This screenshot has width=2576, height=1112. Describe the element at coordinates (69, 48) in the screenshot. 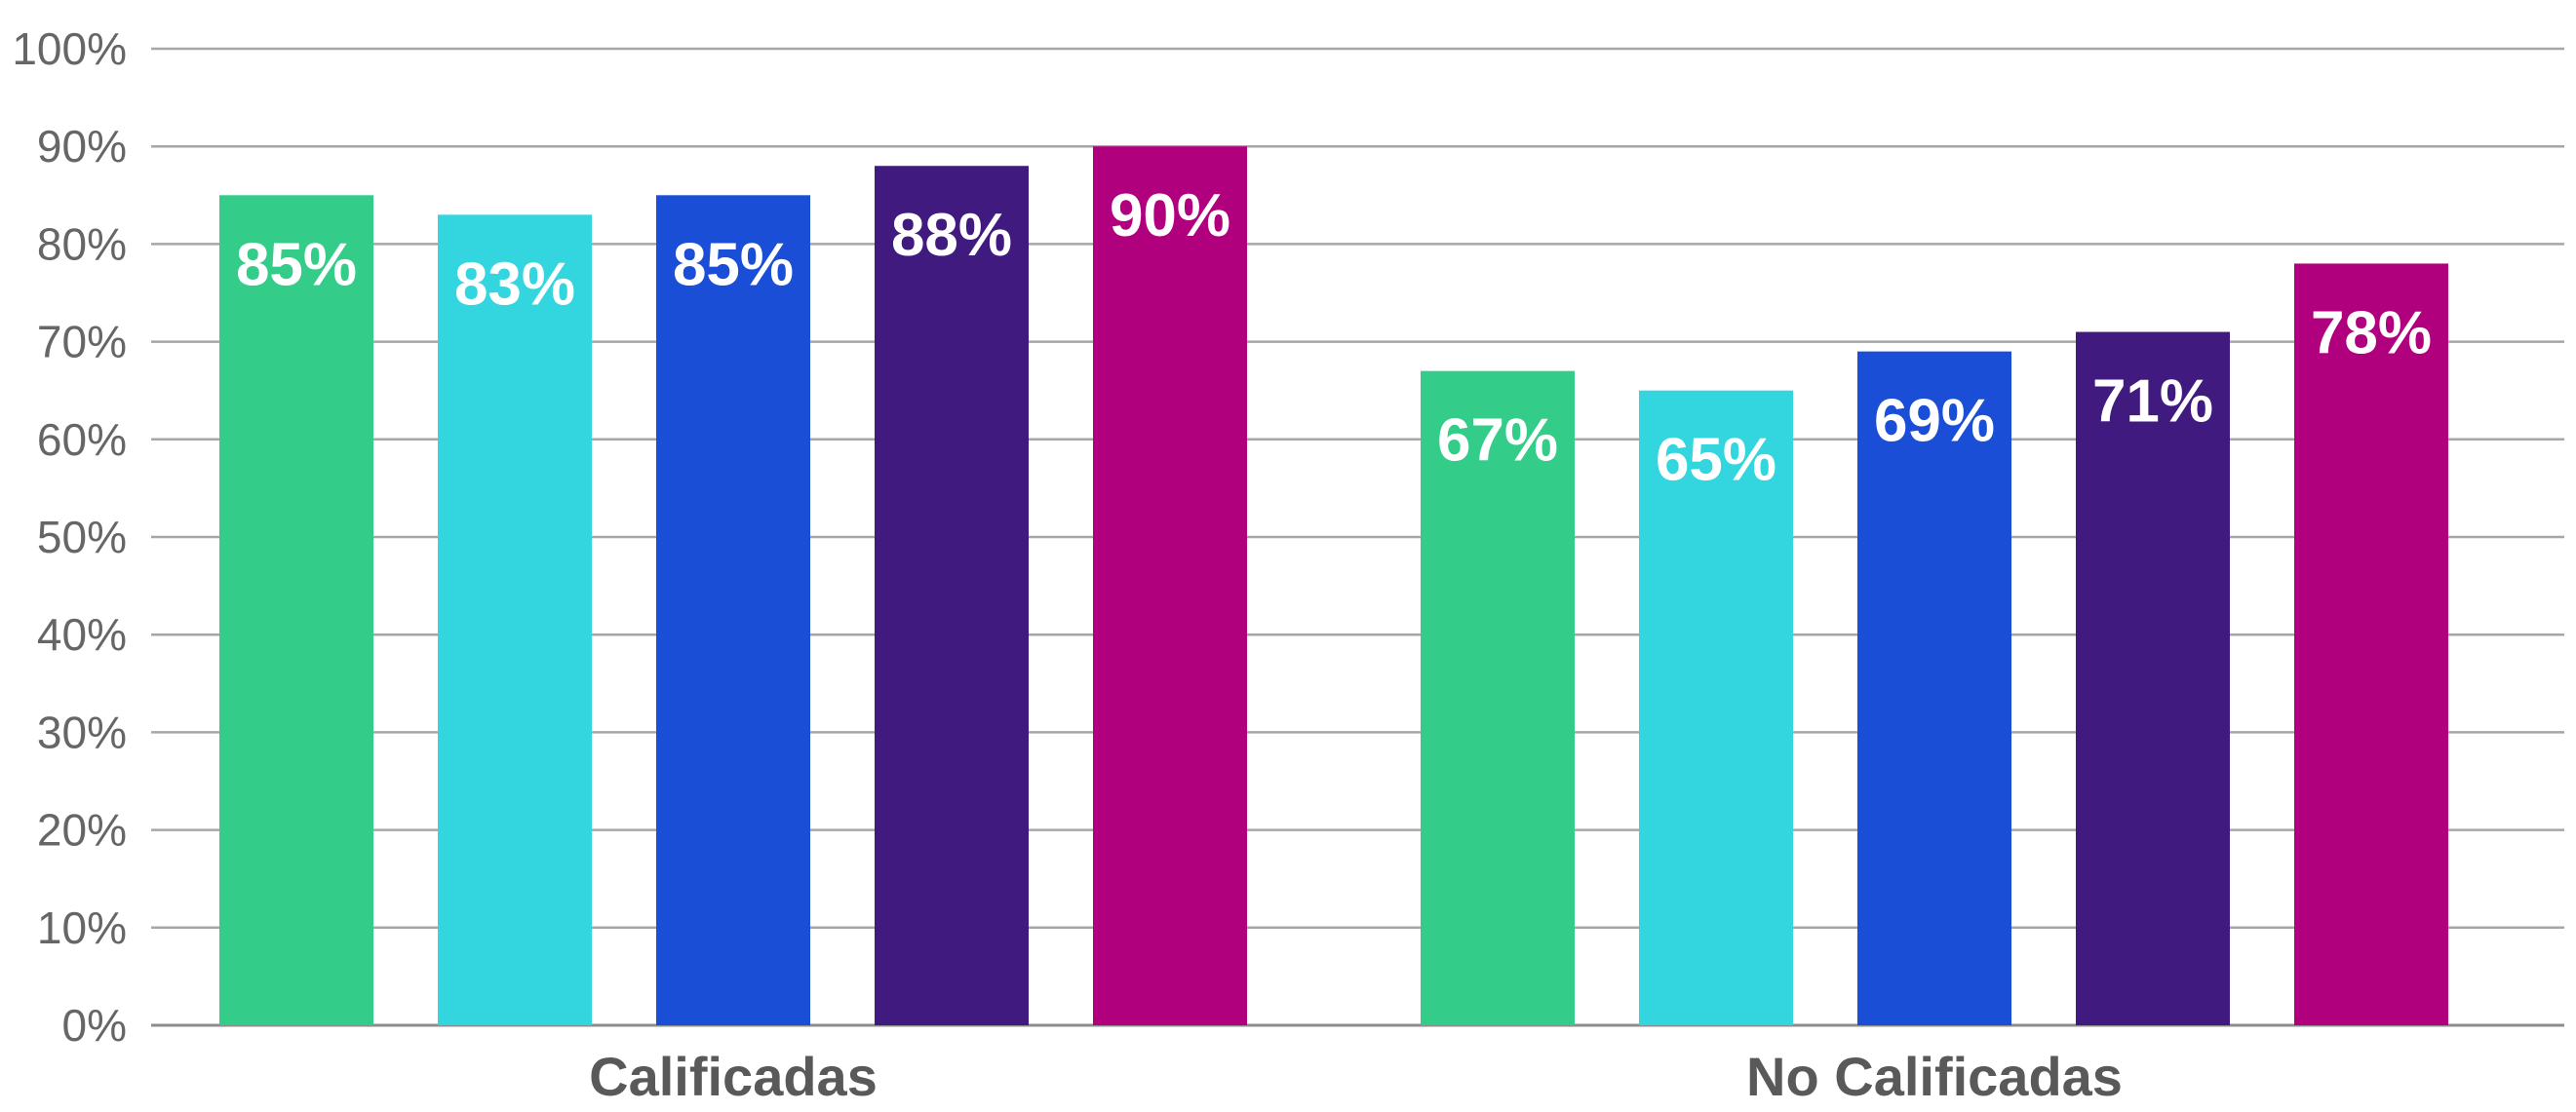

I see `y-tick-label: 100%` at that location.